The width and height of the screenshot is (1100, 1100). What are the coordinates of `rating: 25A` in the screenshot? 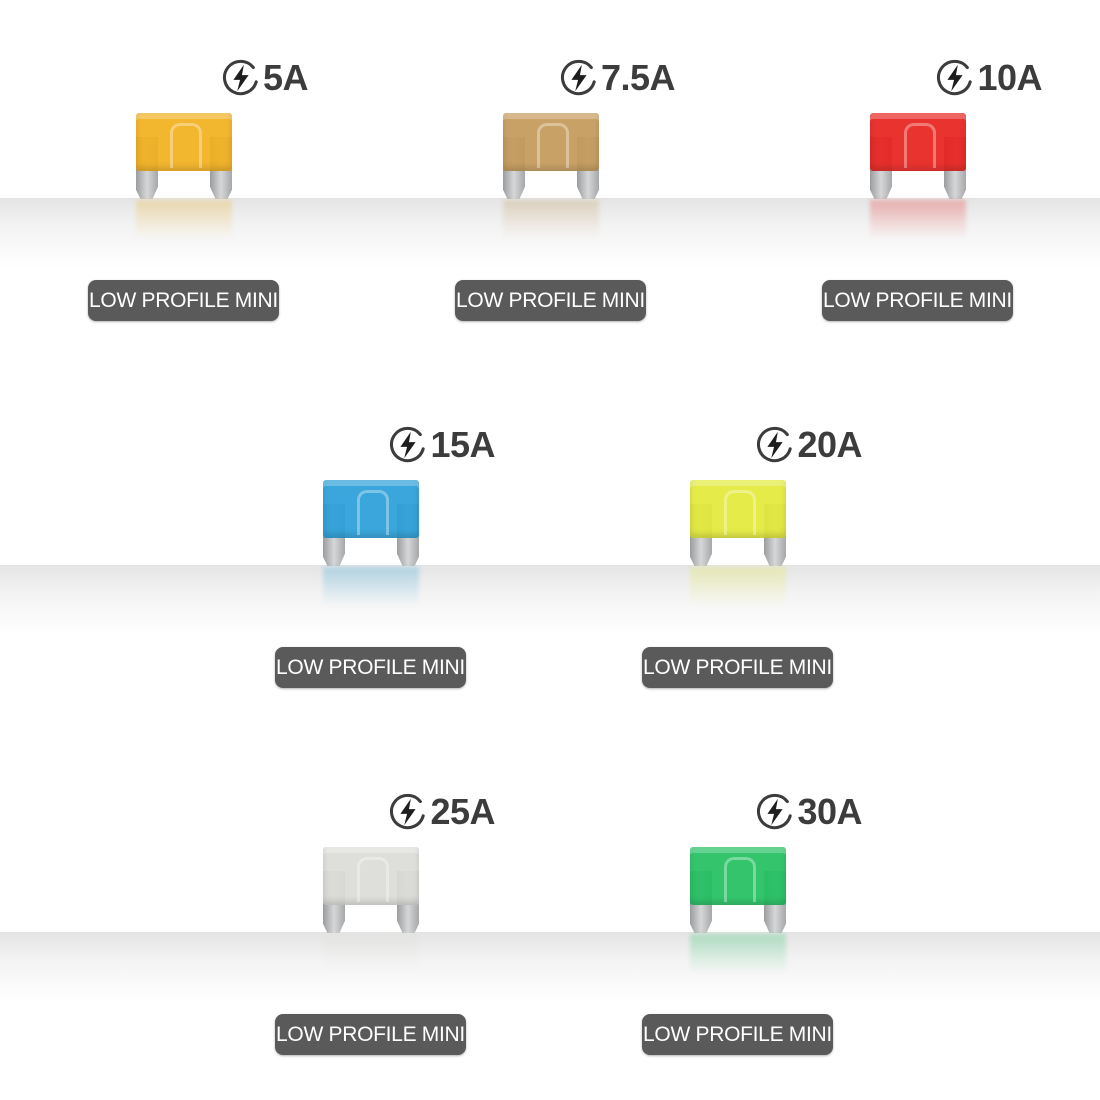 It's located at (442, 812).